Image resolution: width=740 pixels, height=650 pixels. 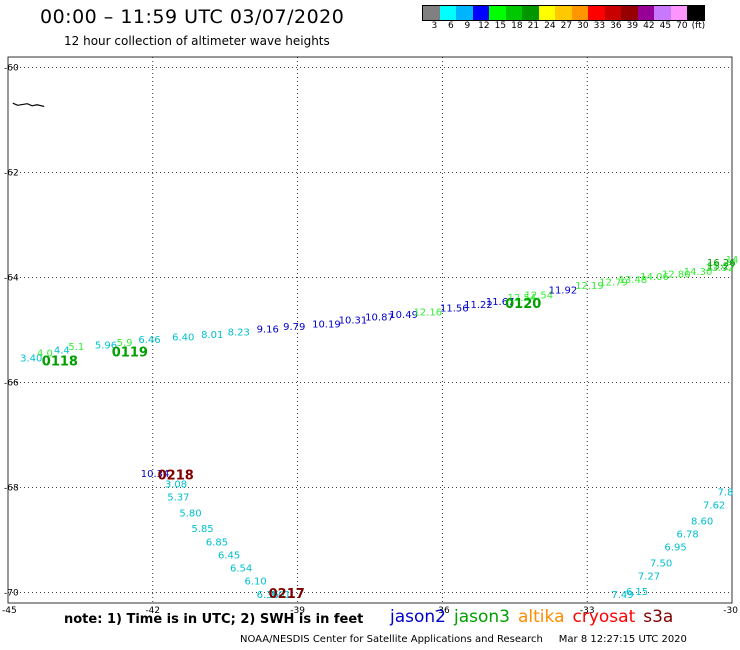 What do you see at coordinates (353, 321) in the screenshot?
I see `swh-value: 10.31` at bounding box center [353, 321].